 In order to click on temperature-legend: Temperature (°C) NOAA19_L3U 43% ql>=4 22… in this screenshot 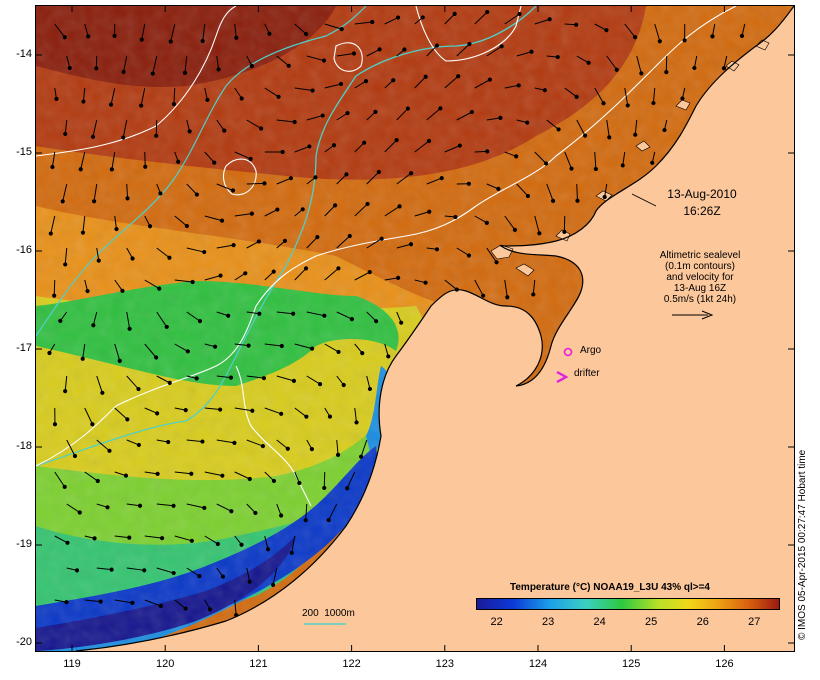, I will do `click(610, 610)`.